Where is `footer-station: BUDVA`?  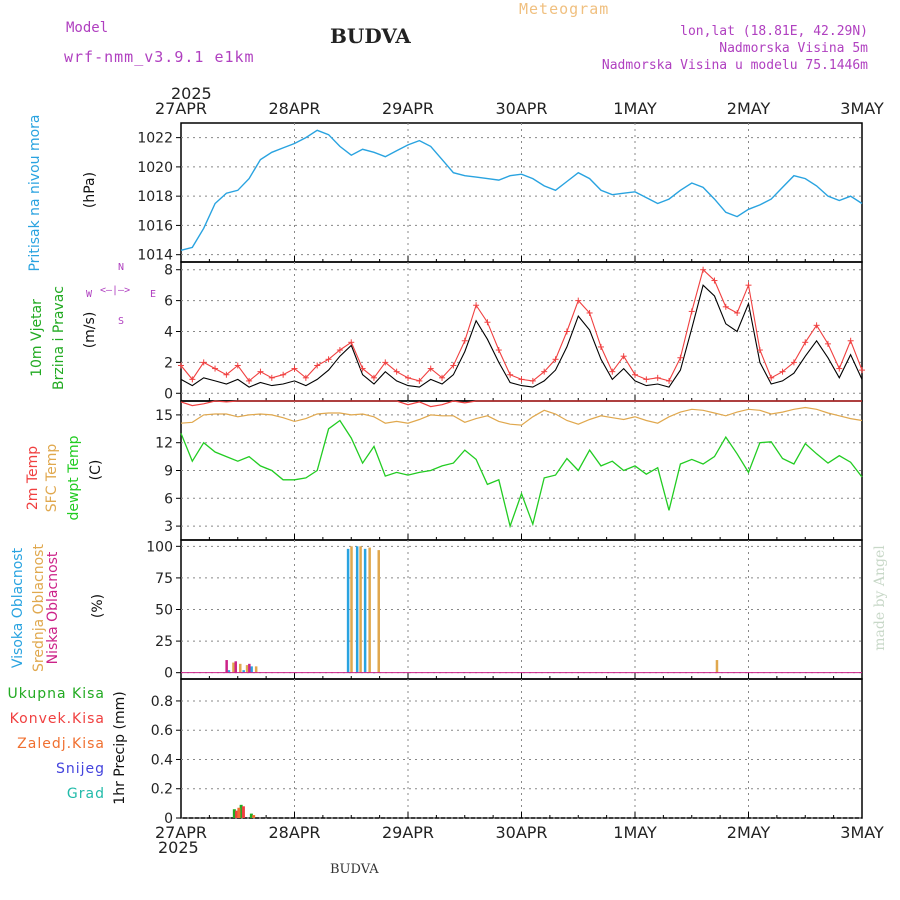
footer-station: BUDVA is located at coordinates (354, 869).